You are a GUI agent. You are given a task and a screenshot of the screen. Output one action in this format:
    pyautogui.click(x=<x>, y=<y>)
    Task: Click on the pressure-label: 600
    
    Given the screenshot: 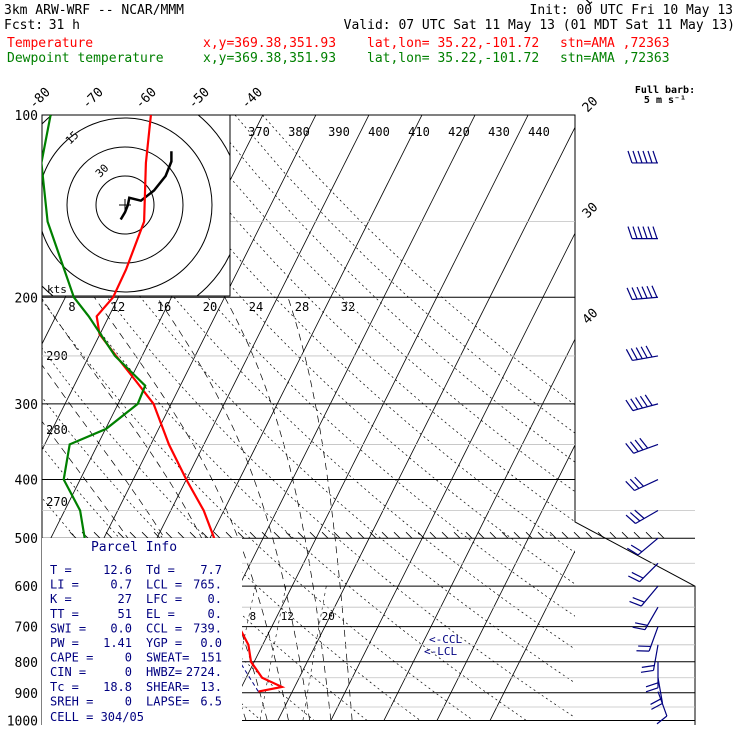 What is the action you would take?
    pyautogui.click(x=26, y=587)
    